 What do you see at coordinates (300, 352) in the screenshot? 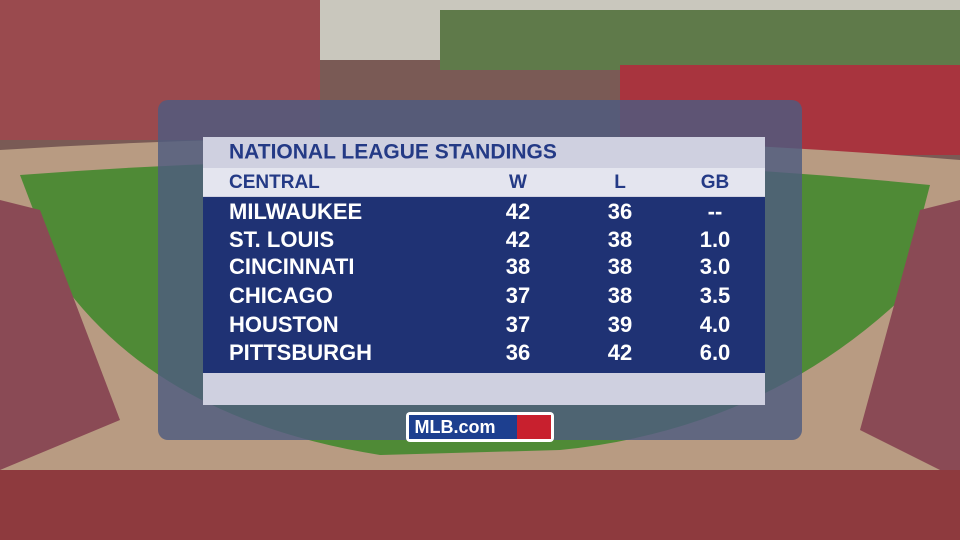
I see `team-name: PITTSBURGH` at bounding box center [300, 352].